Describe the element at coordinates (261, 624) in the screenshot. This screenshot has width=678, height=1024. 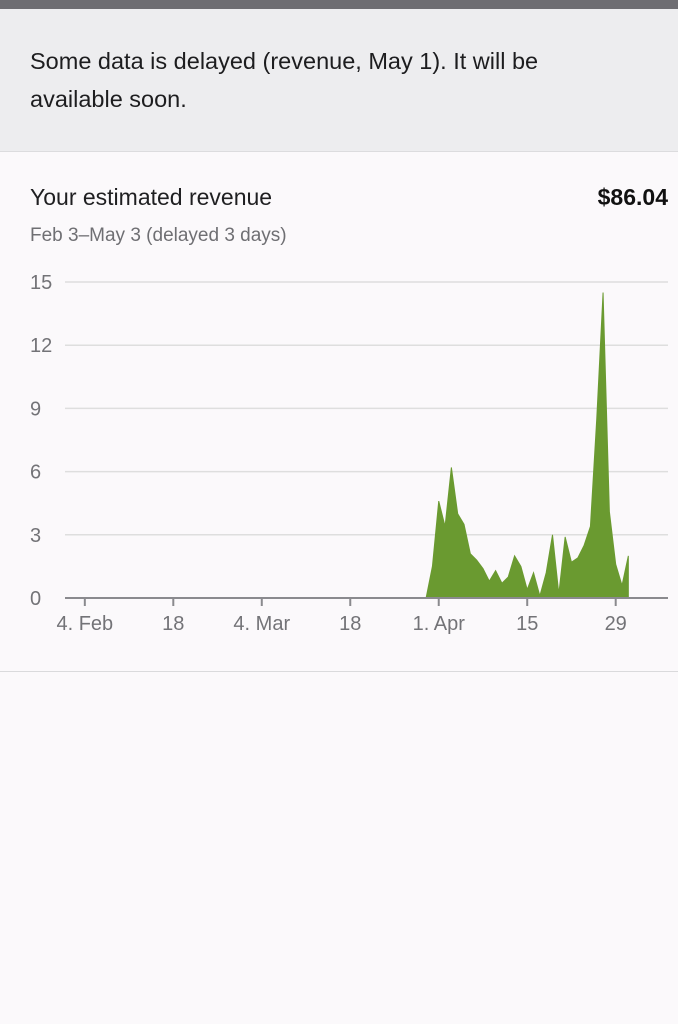
I see `x-tick-label: 4. Mar` at that location.